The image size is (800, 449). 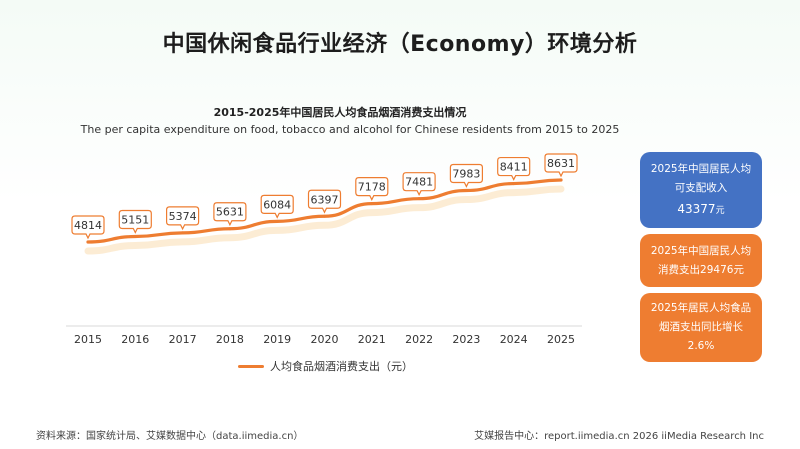 What do you see at coordinates (514, 339) in the screenshot?
I see `x-tick-label-2024: 2024` at bounding box center [514, 339].